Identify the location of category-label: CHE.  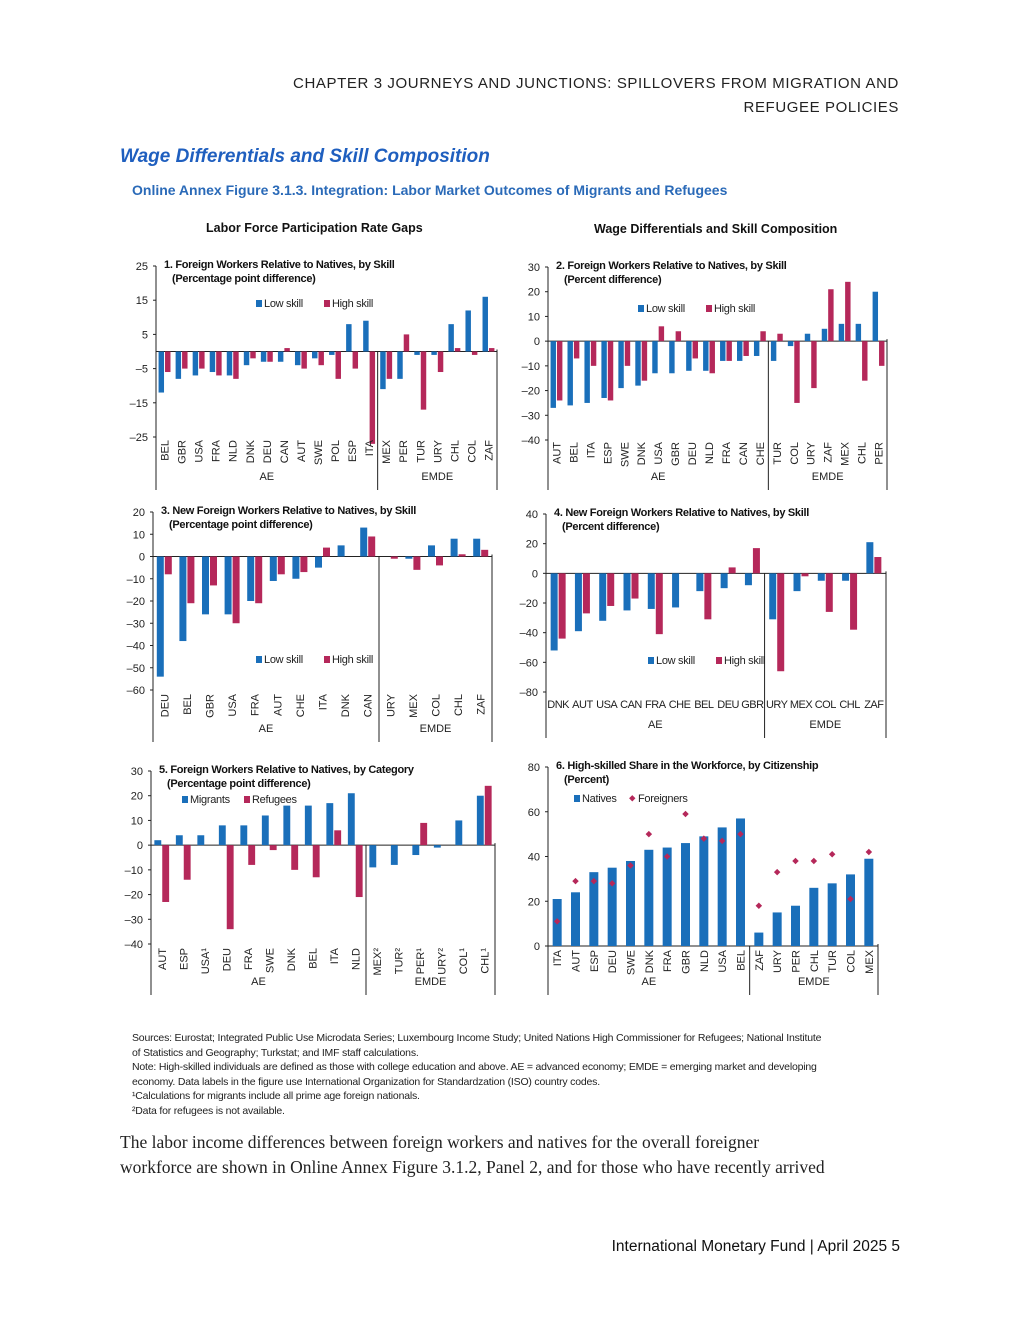
(680, 705).